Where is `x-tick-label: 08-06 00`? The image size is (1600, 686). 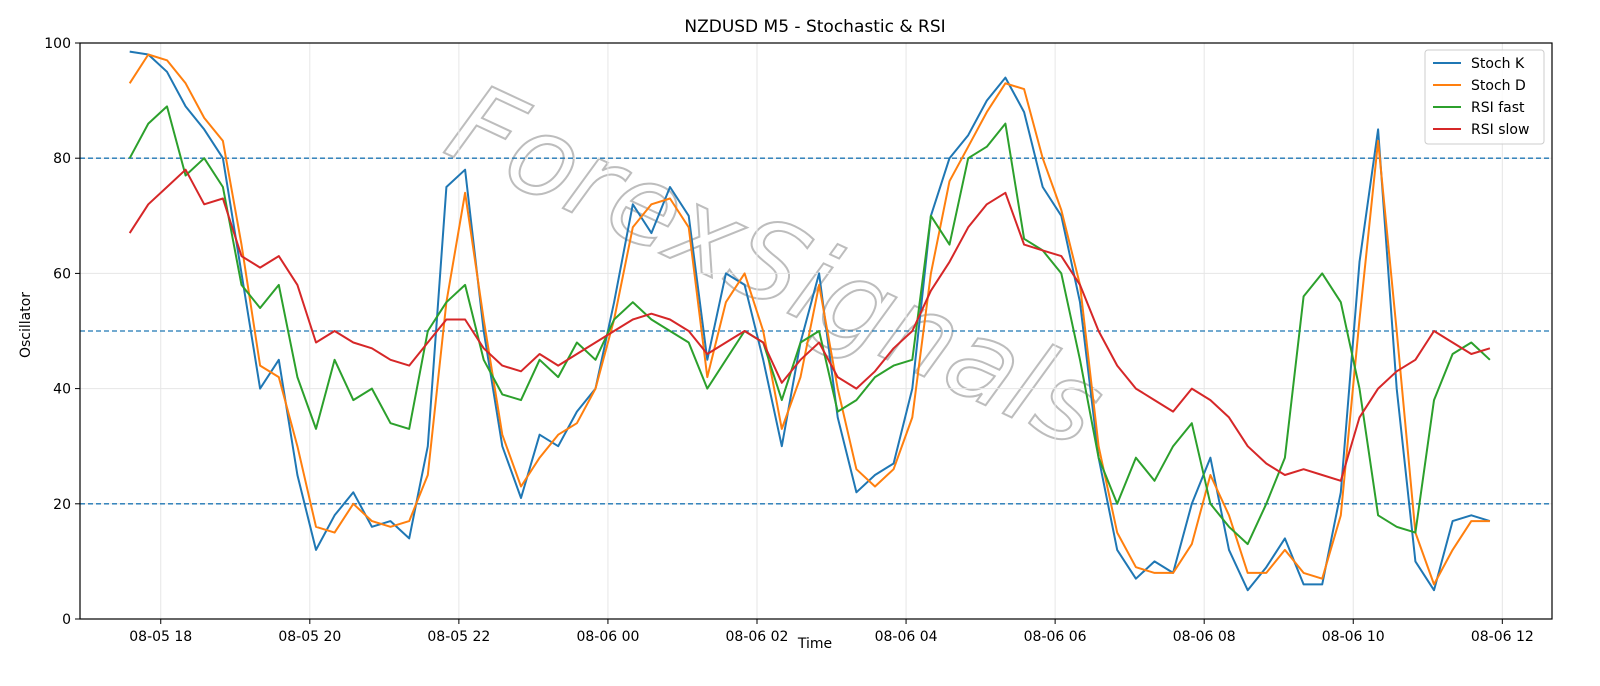
x-tick-label: 08-06 00 is located at coordinates (607, 637).